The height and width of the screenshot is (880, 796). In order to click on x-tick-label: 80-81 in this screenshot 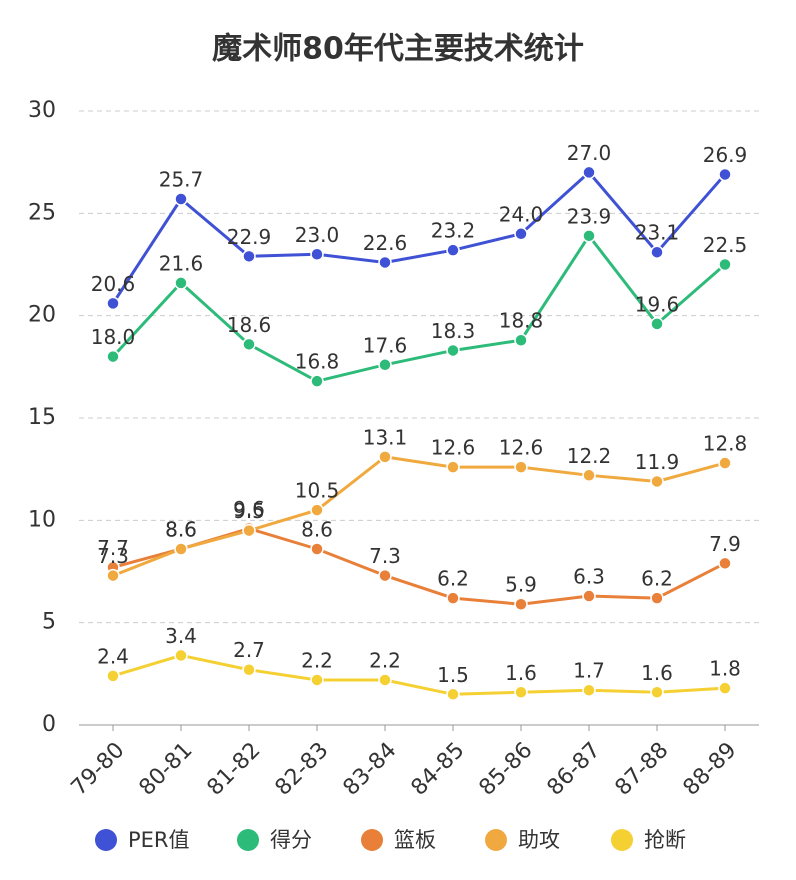, I will do `click(166, 769)`.